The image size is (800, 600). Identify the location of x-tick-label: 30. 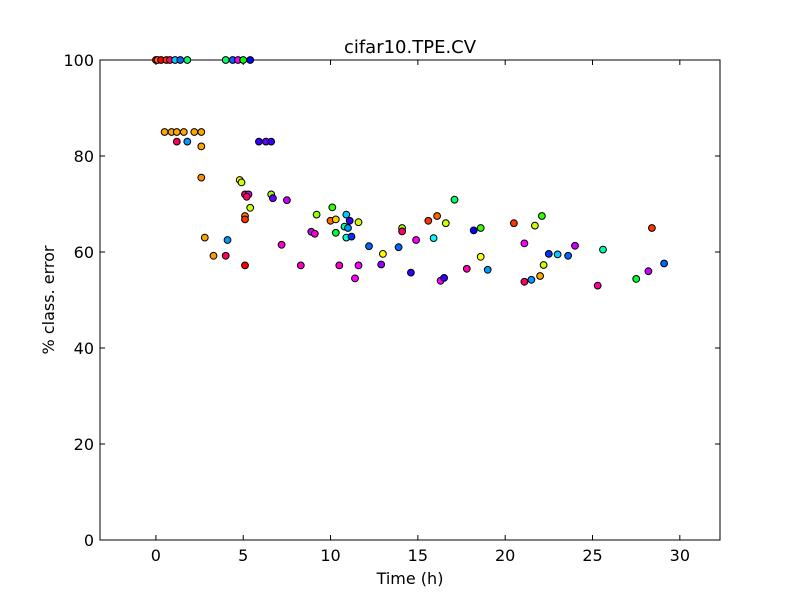
(680, 555).